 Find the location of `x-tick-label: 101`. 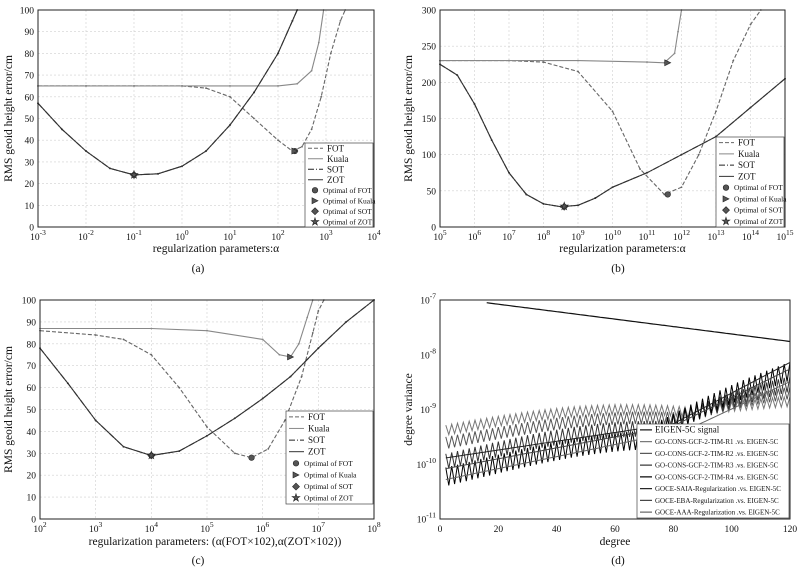

x-tick-label: 101 is located at coordinates (230, 235).